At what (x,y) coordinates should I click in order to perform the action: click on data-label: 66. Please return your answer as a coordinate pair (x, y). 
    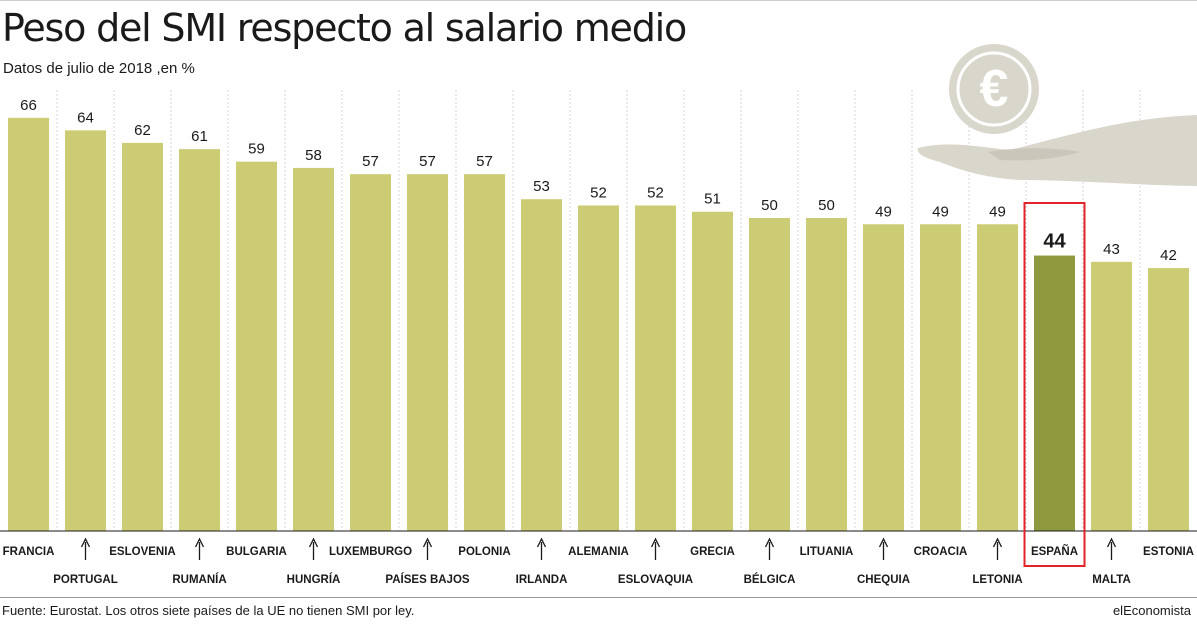
    Looking at the image, I should click on (28, 105).